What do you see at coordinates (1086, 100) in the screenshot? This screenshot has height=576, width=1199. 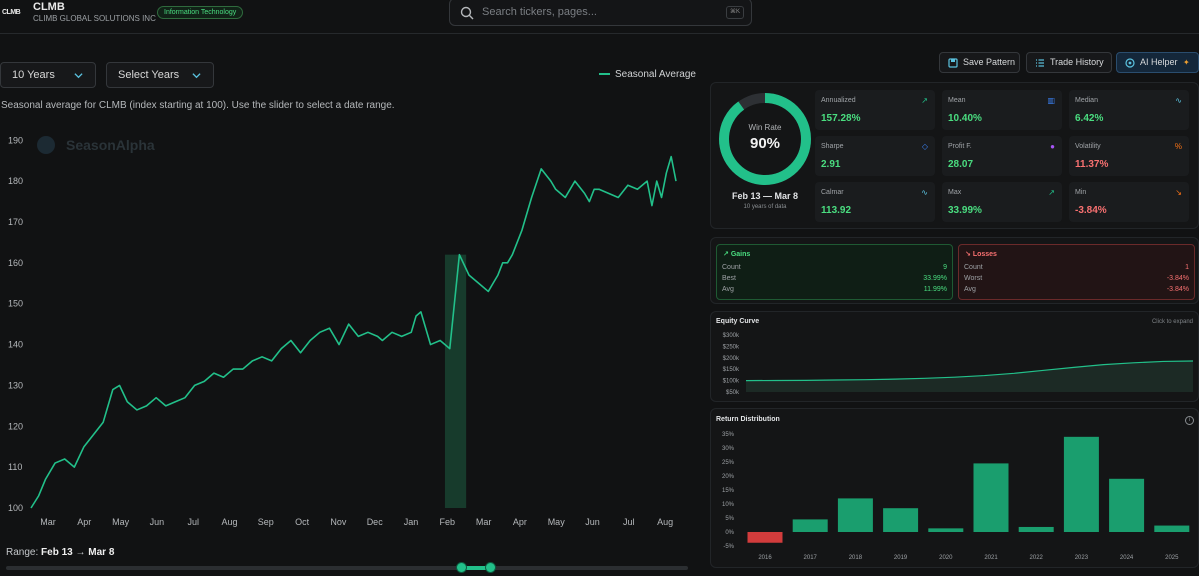 I see `stat-label: Median` at bounding box center [1086, 100].